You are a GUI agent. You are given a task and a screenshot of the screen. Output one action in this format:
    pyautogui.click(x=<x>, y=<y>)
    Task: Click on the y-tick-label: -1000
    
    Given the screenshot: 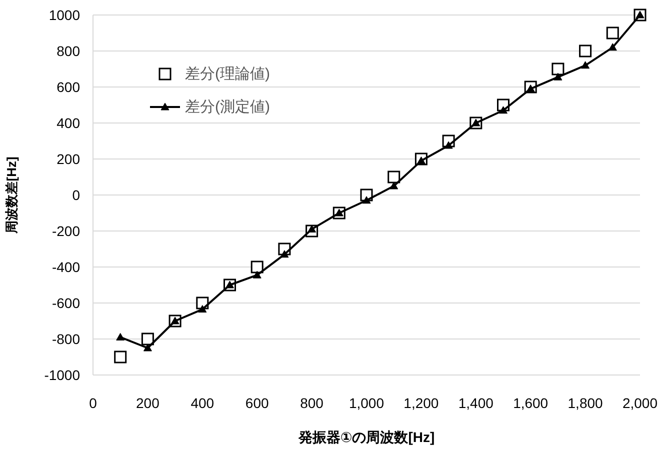 What is the action you would take?
    pyautogui.click(x=62, y=375)
    